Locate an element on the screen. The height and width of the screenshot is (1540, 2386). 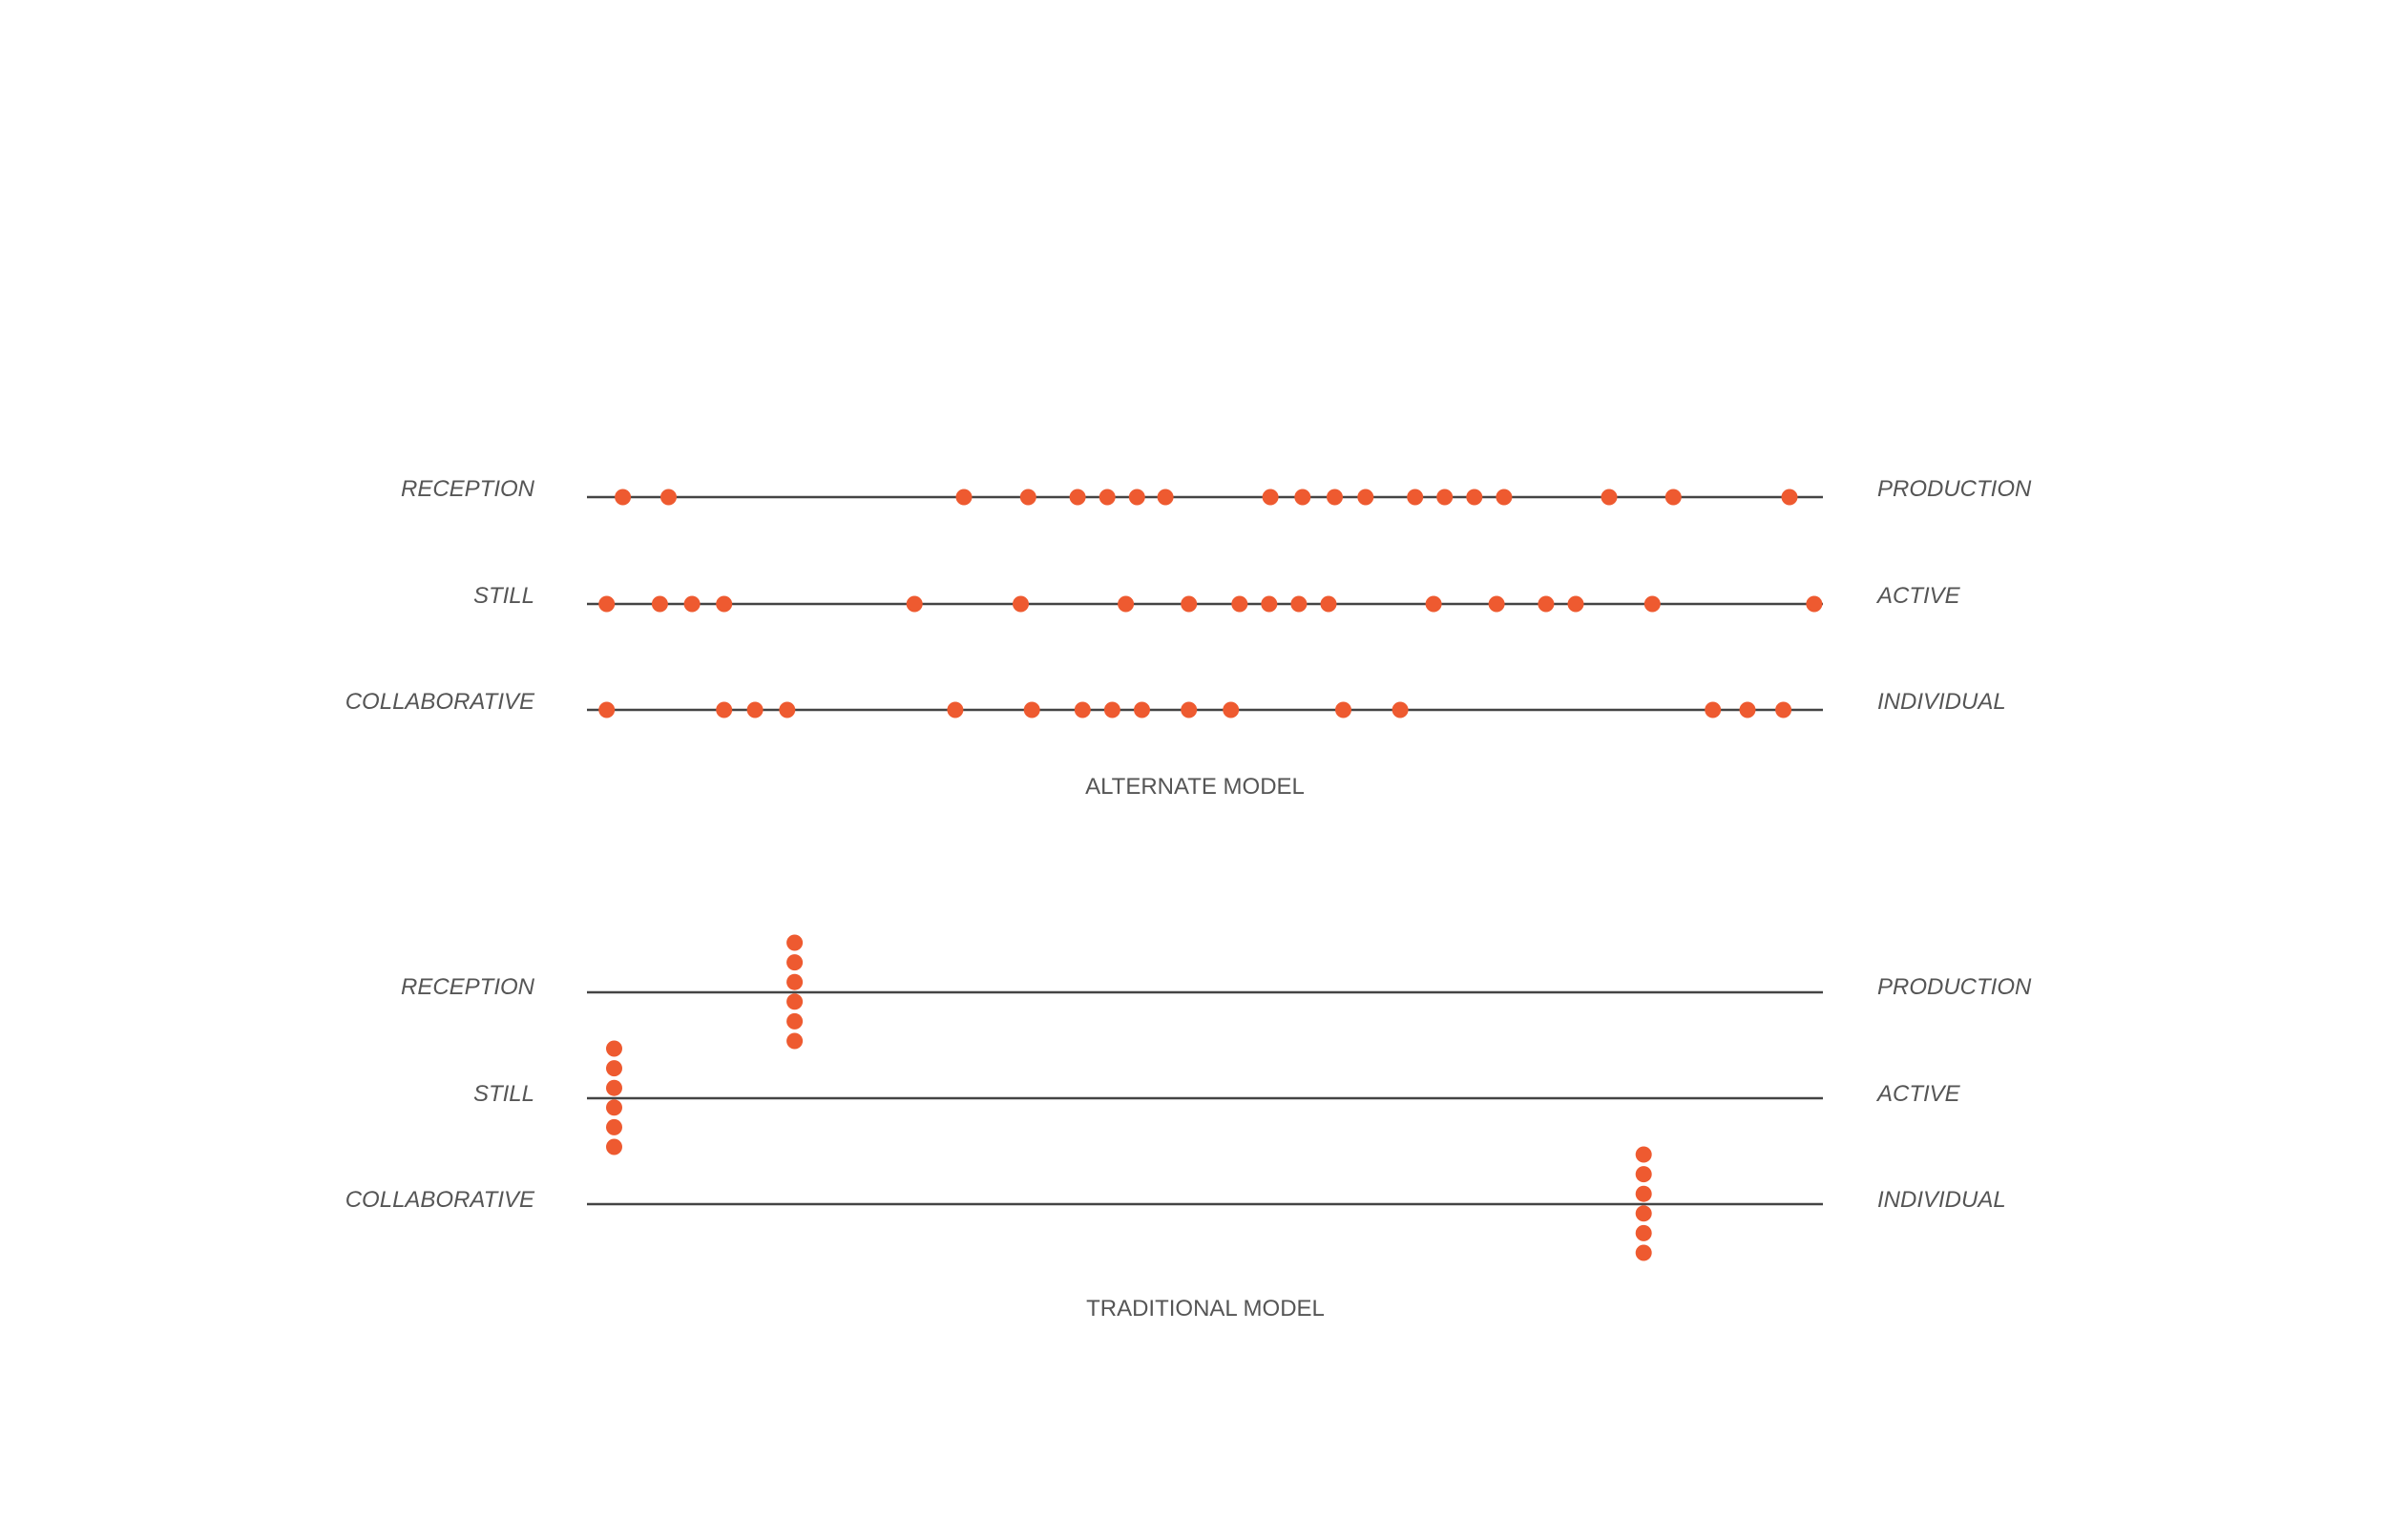
alternate-scale-collaborative-individual: COLLABORATIVE INDIVIDUAL is located at coordinates (1176, 704).